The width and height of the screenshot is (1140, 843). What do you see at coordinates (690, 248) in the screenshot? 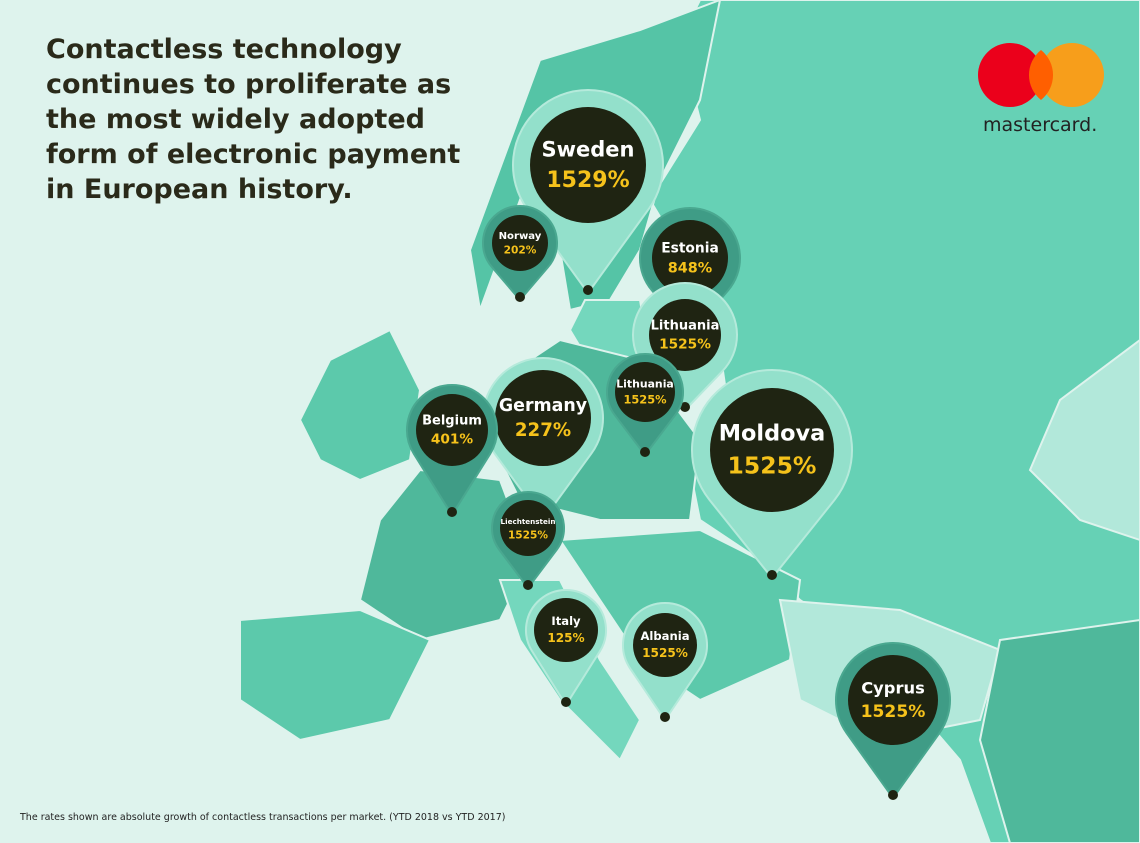
I see `pin-country: Estonia` at bounding box center [690, 248].